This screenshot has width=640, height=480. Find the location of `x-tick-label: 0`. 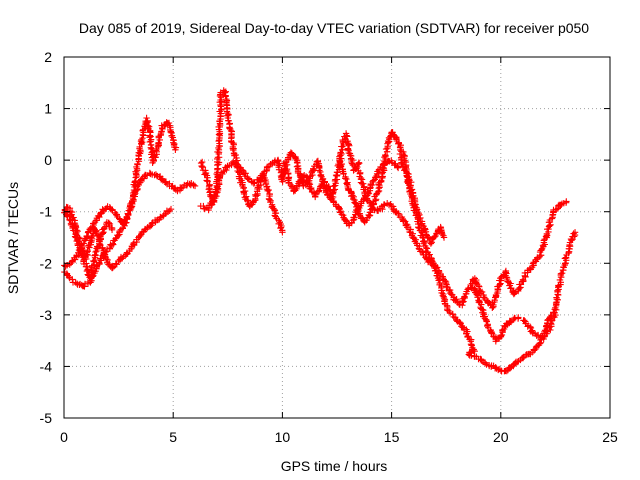

x-tick-label: 0 is located at coordinates (64, 437).